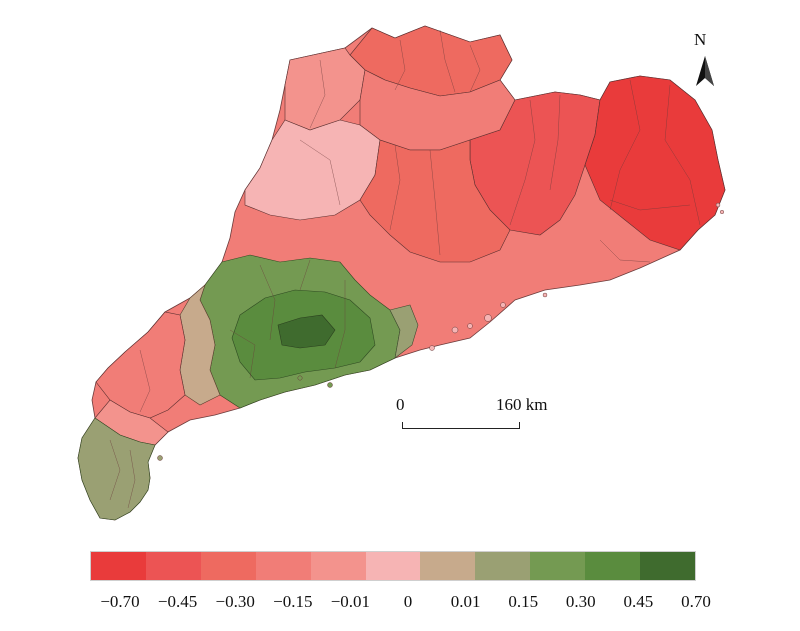 This screenshot has width=800, height=631. What do you see at coordinates (482, 415) in the screenshot?
I see `scale-bar: 0 160 km` at bounding box center [482, 415].